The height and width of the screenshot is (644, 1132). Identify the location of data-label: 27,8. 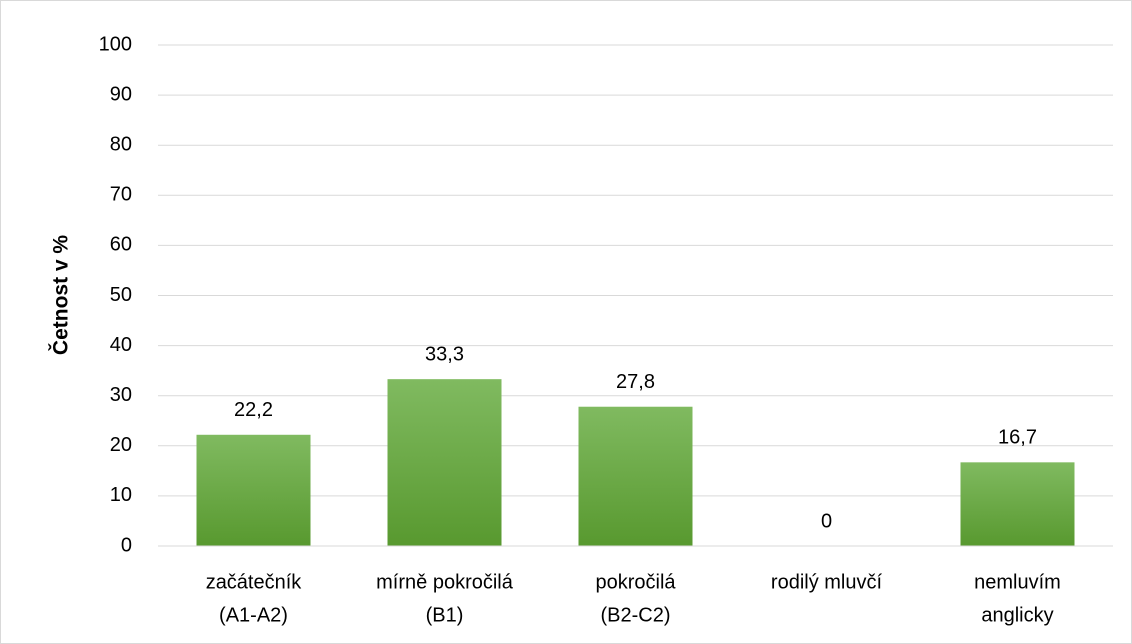
(635, 382).